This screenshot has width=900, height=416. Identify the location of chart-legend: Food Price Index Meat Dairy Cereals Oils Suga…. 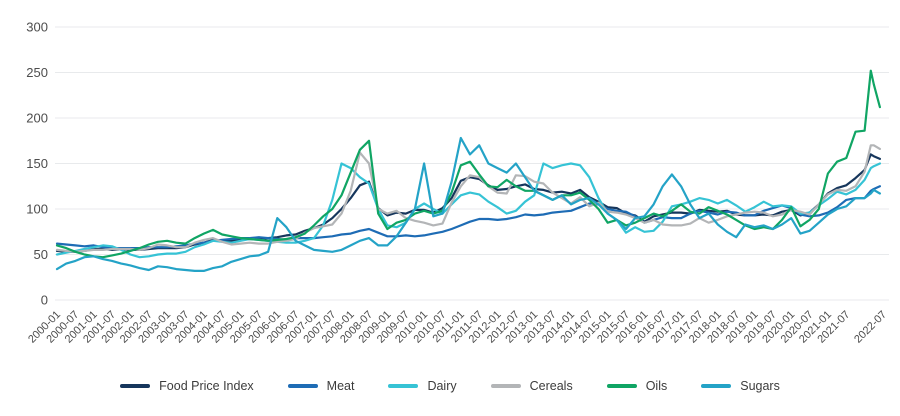
(450, 386).